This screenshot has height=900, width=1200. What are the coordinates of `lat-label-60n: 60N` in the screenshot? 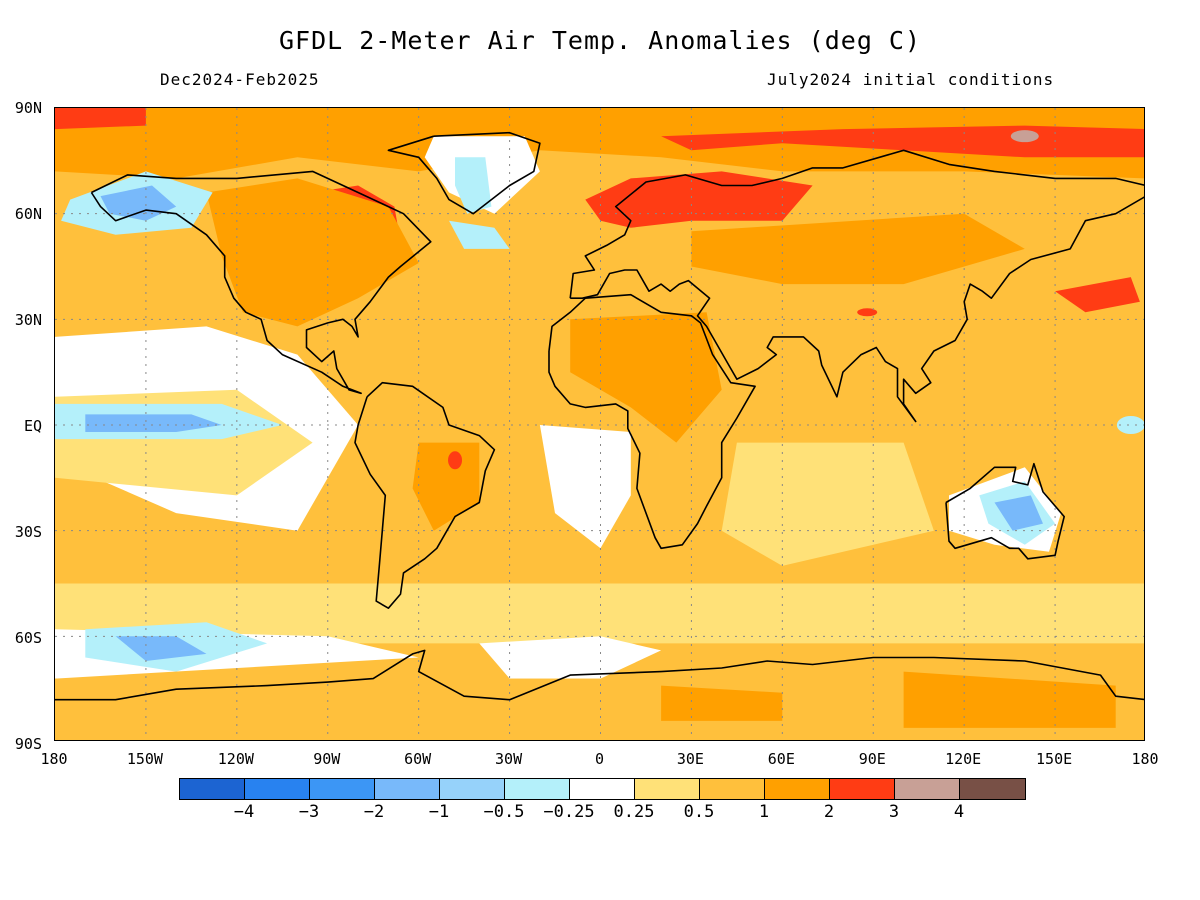 It's located at (28, 214).